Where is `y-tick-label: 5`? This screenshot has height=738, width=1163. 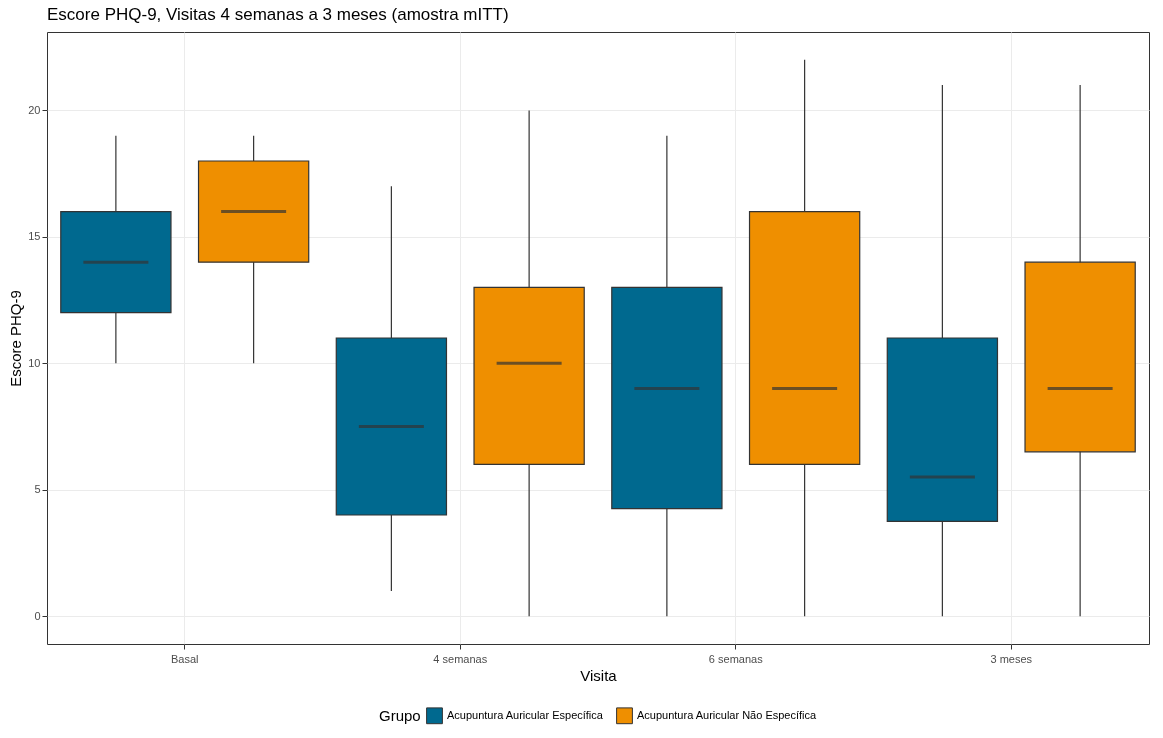 y-tick-label: 5 is located at coordinates (37, 489).